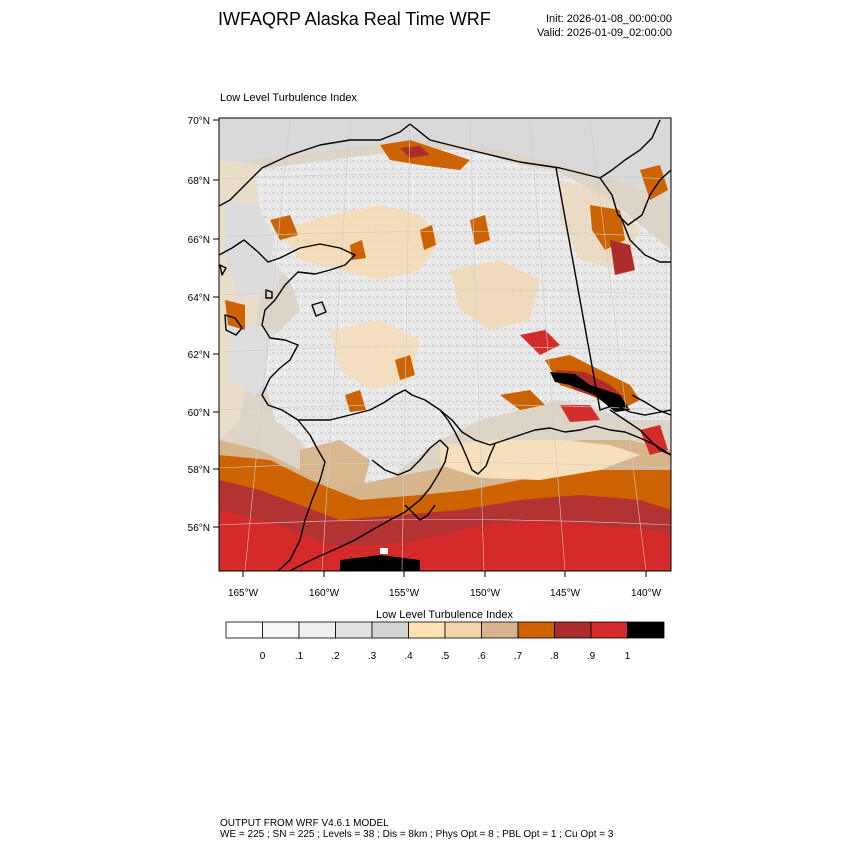  I want to click on lon-labels: 165°W 160°W 155°W 150°W 145°W 140°W, so click(445, 593).